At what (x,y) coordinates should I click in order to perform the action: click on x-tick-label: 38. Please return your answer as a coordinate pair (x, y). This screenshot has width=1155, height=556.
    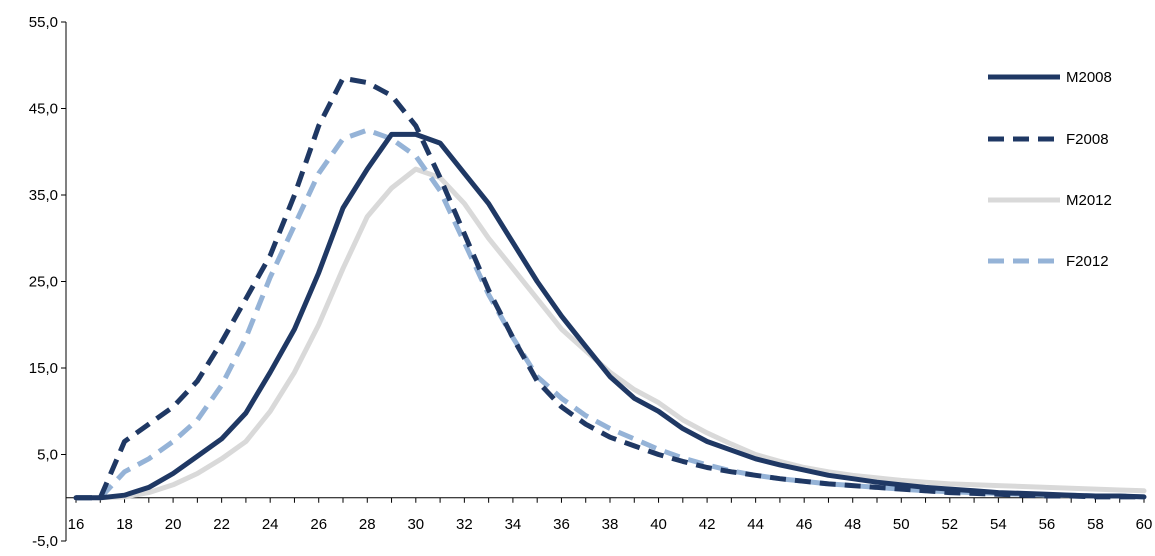
    Looking at the image, I should click on (610, 524).